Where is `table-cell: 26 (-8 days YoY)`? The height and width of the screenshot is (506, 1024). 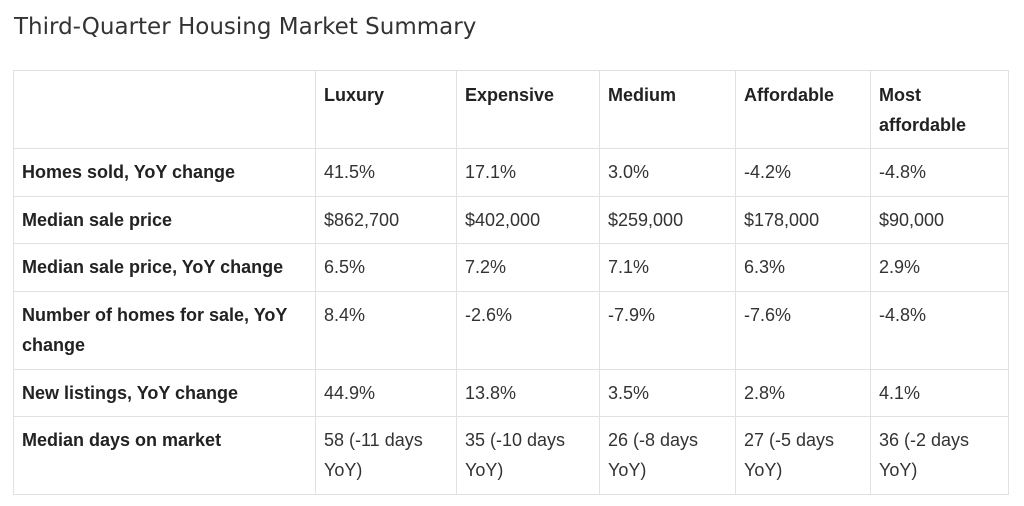
table-cell: 26 (-8 days YoY) is located at coordinates (667, 455).